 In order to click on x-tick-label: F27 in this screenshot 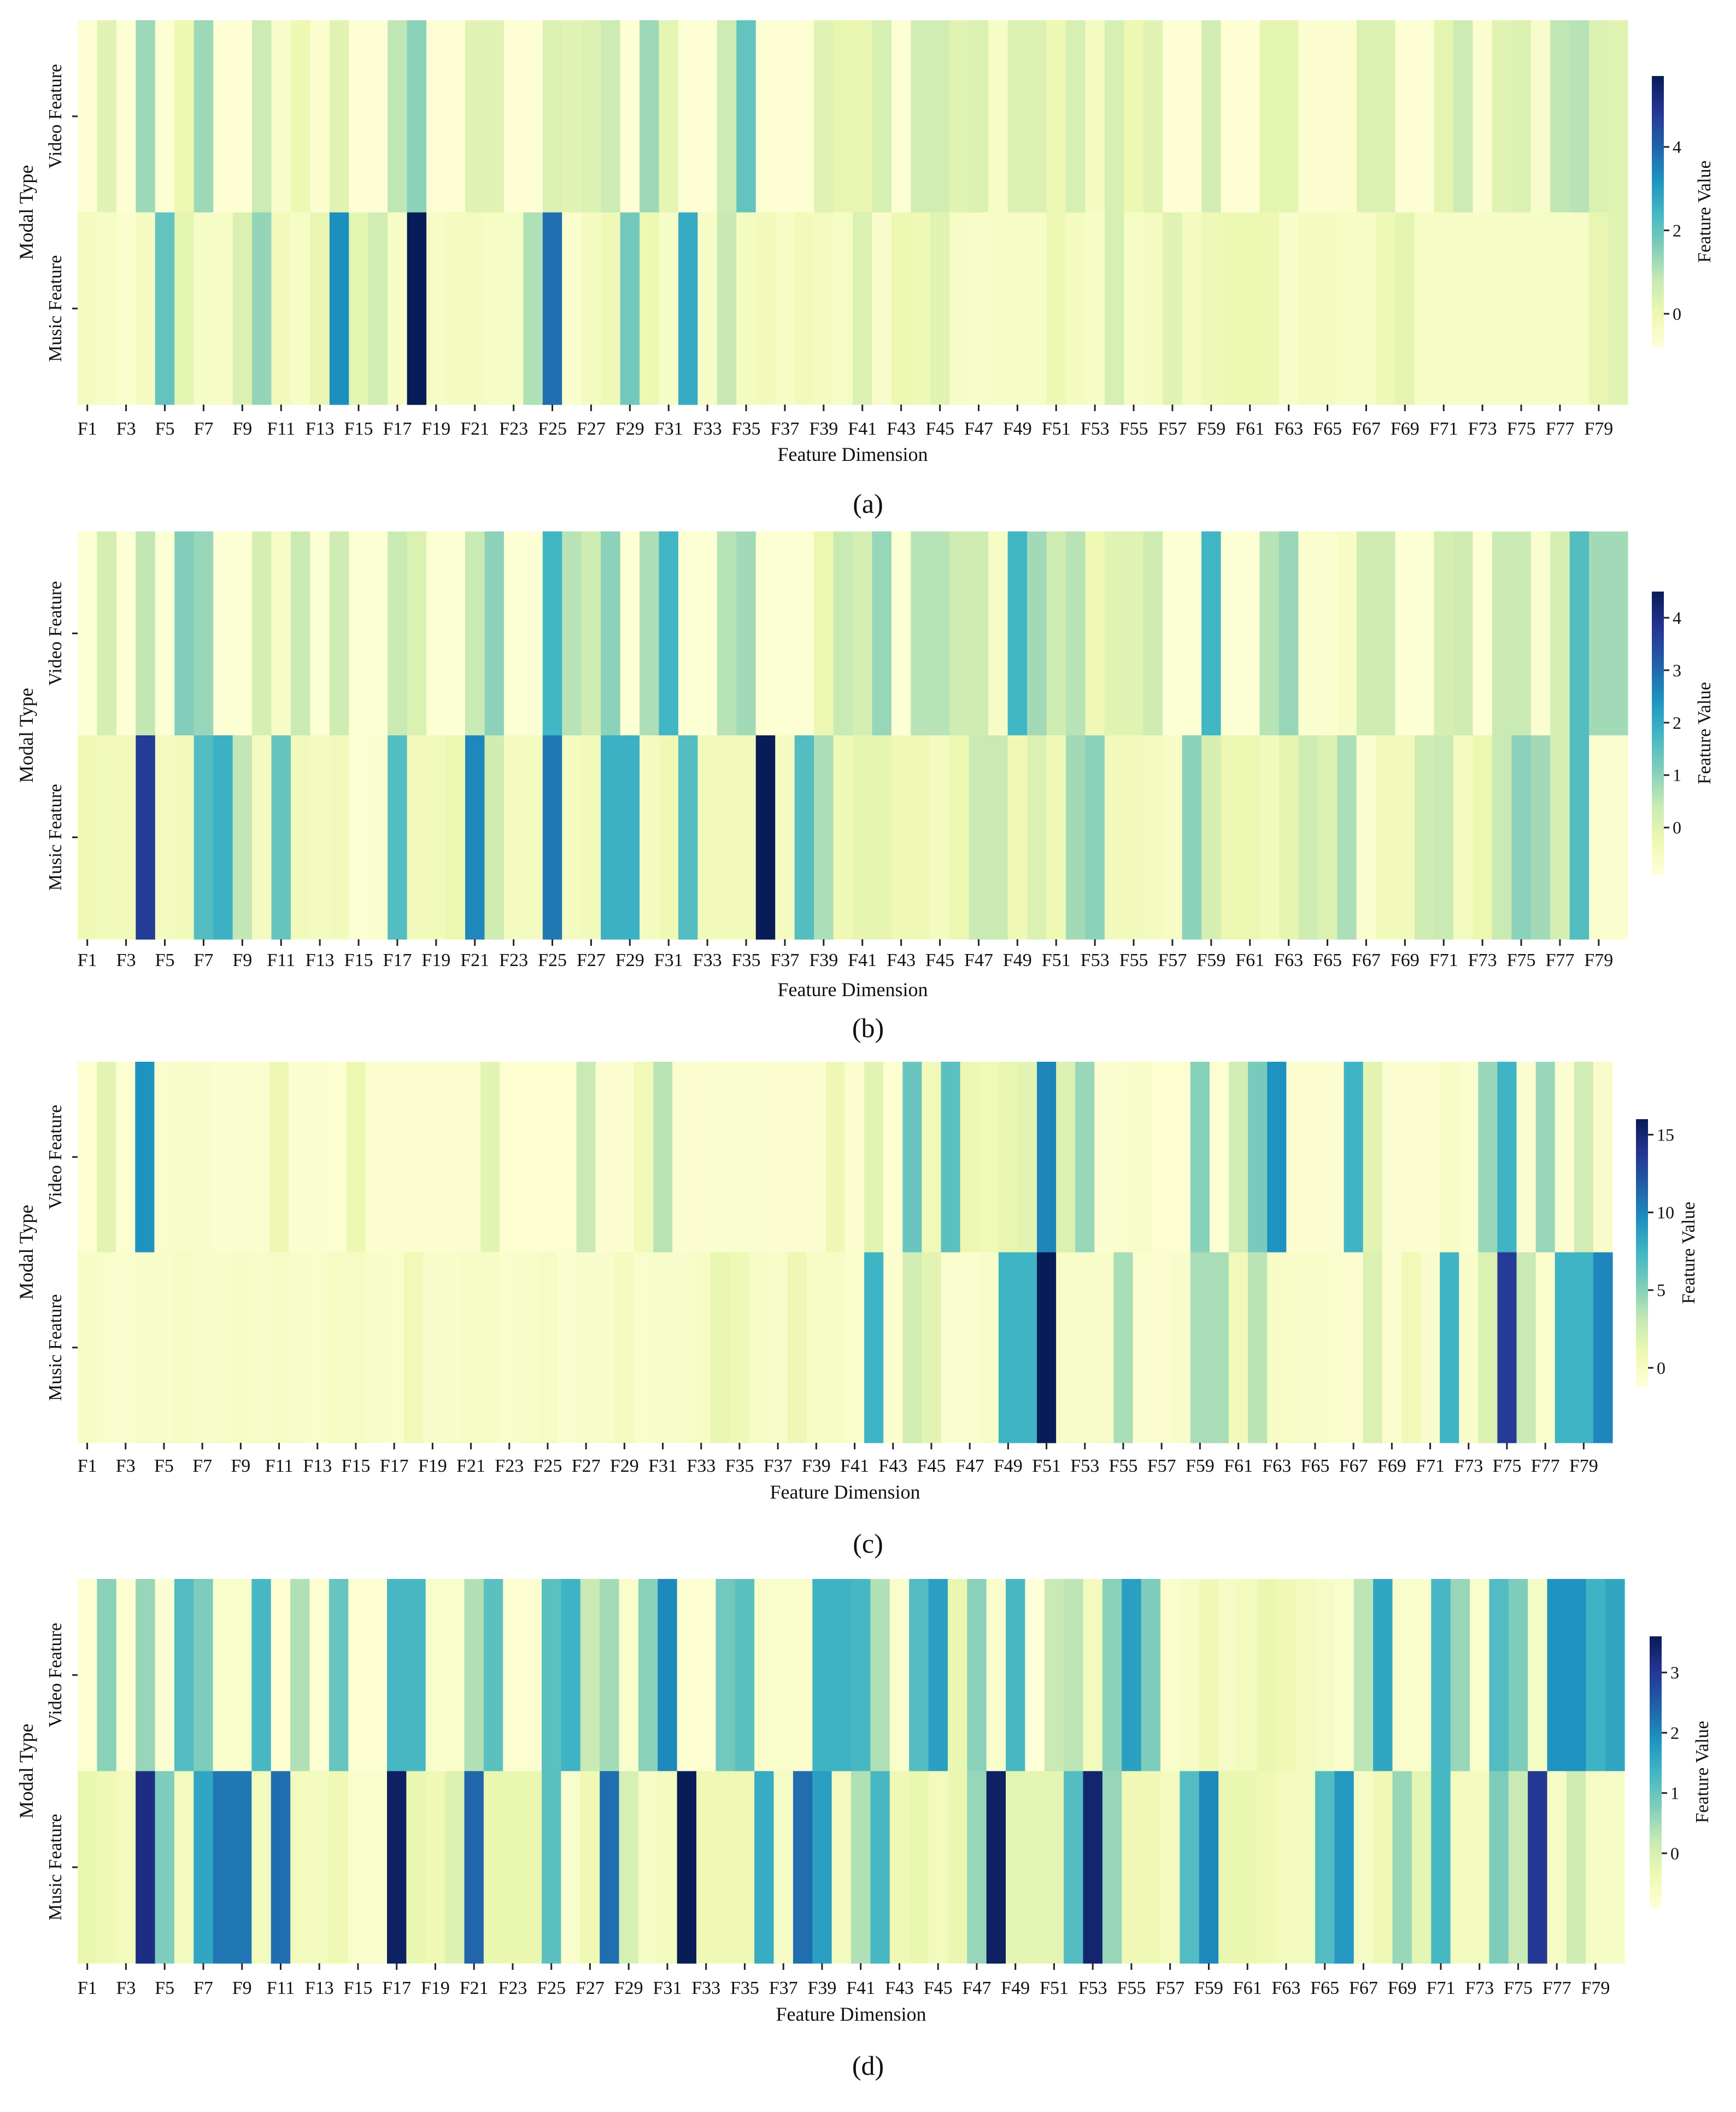, I will do `click(586, 1466)`.